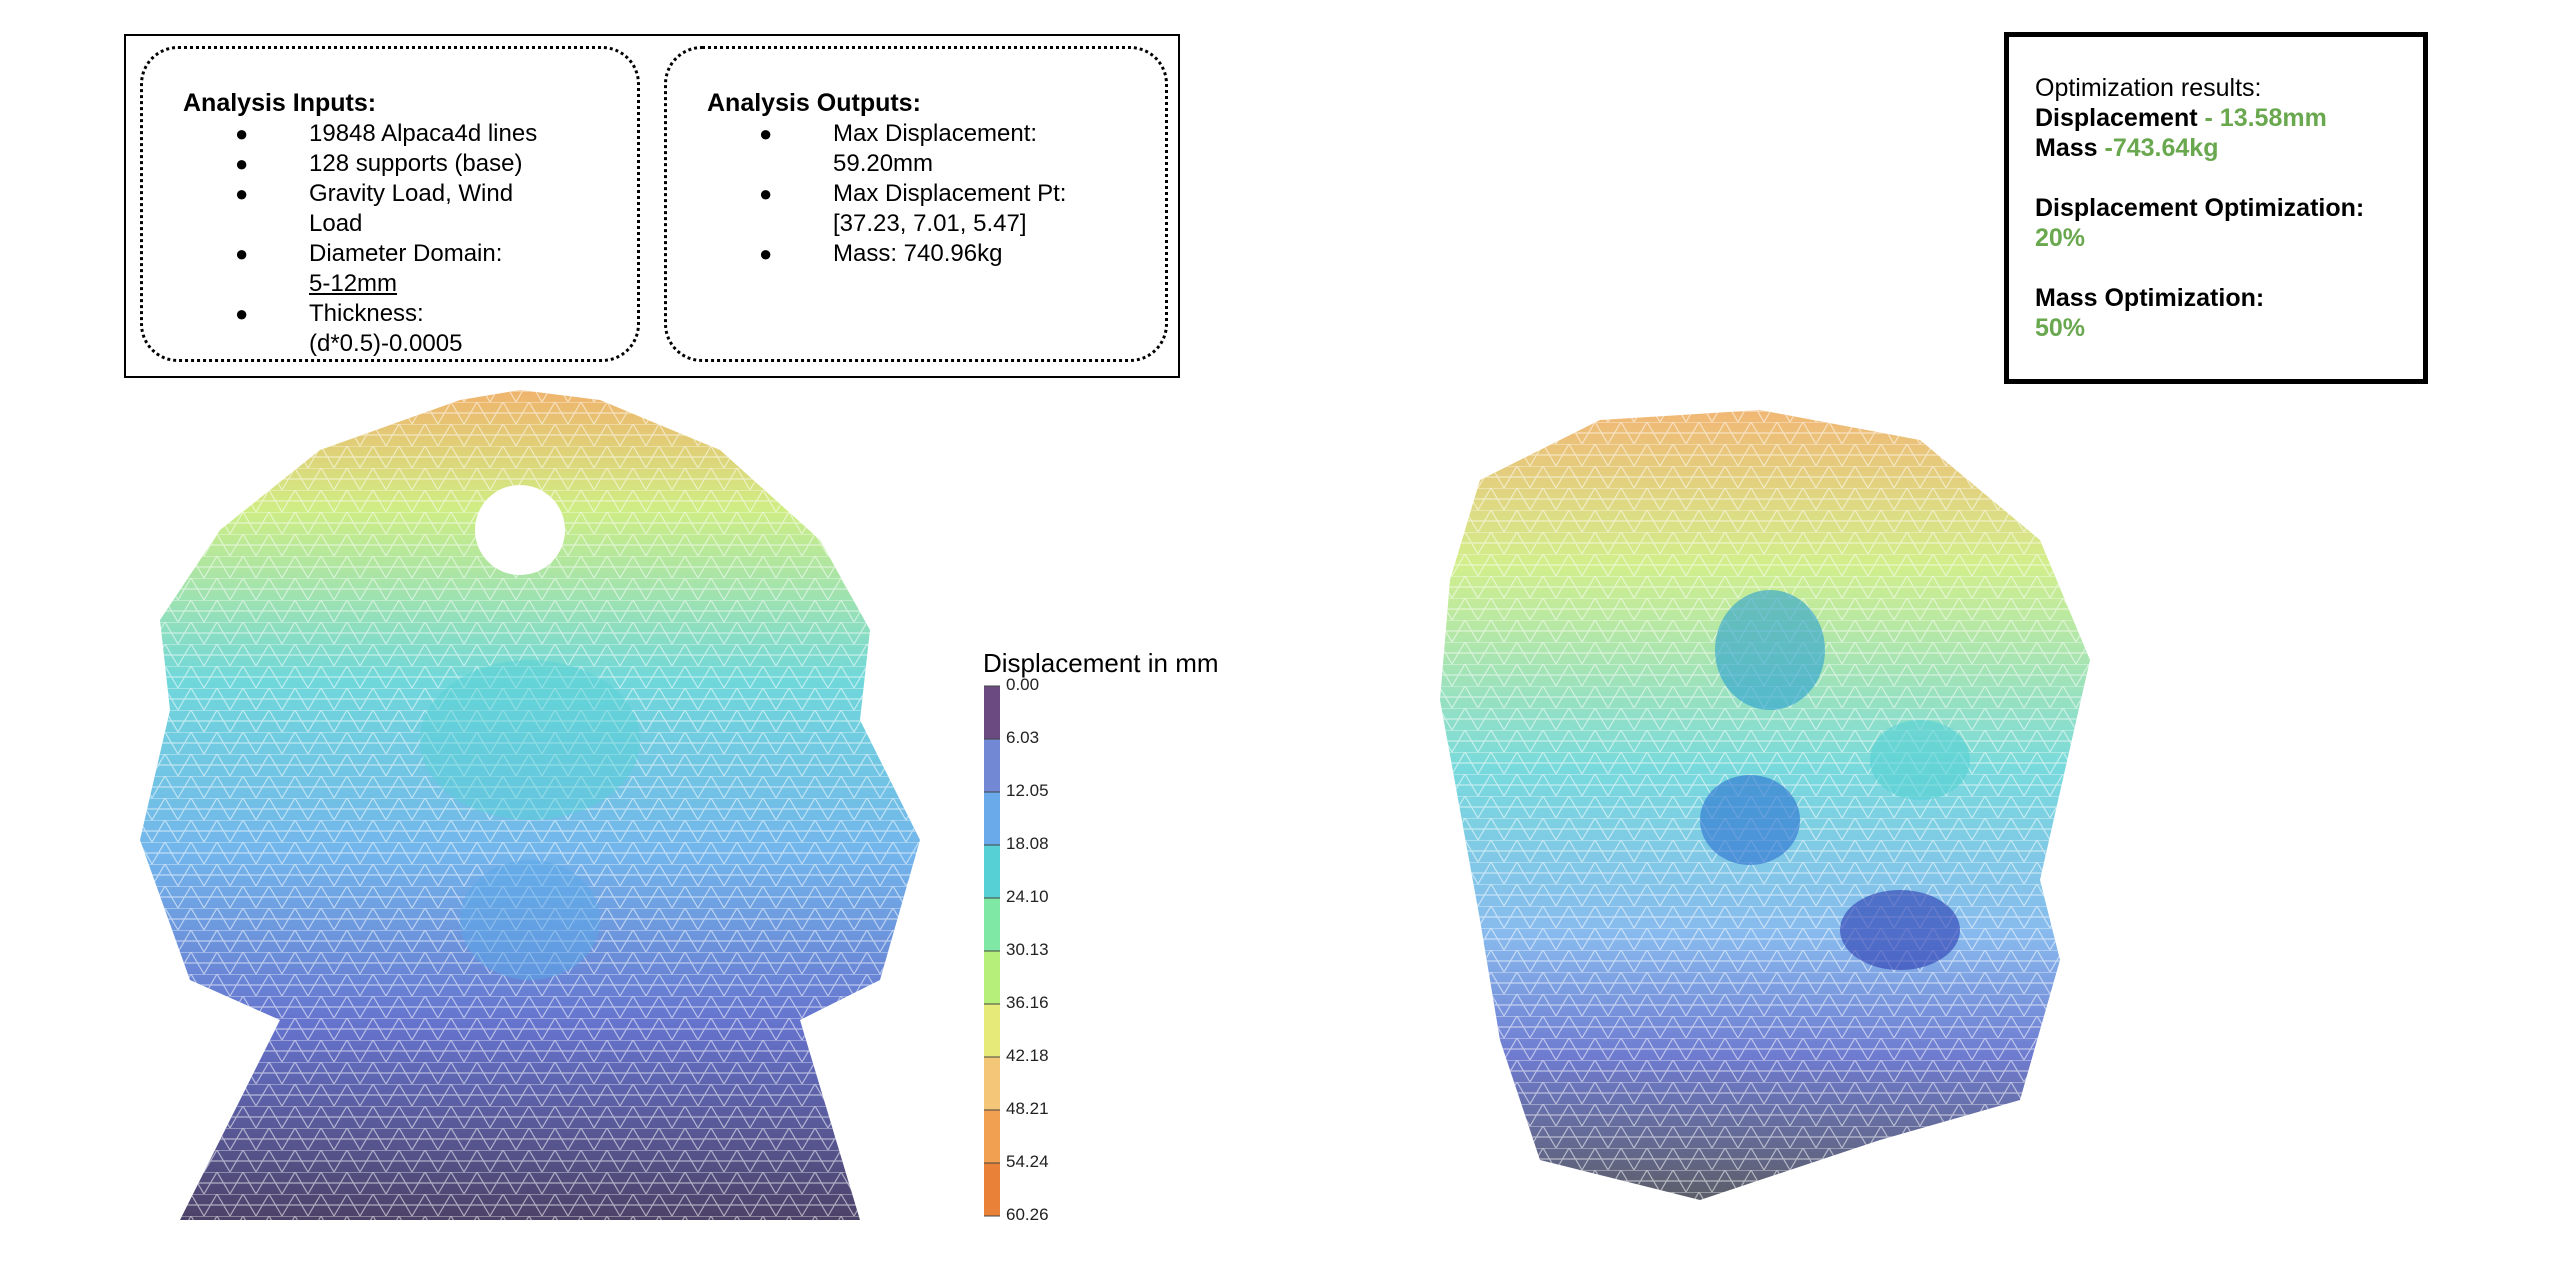 The width and height of the screenshot is (2560, 1274). I want to click on input-item-text: 19848 Alpaca4d lines, so click(423, 133).